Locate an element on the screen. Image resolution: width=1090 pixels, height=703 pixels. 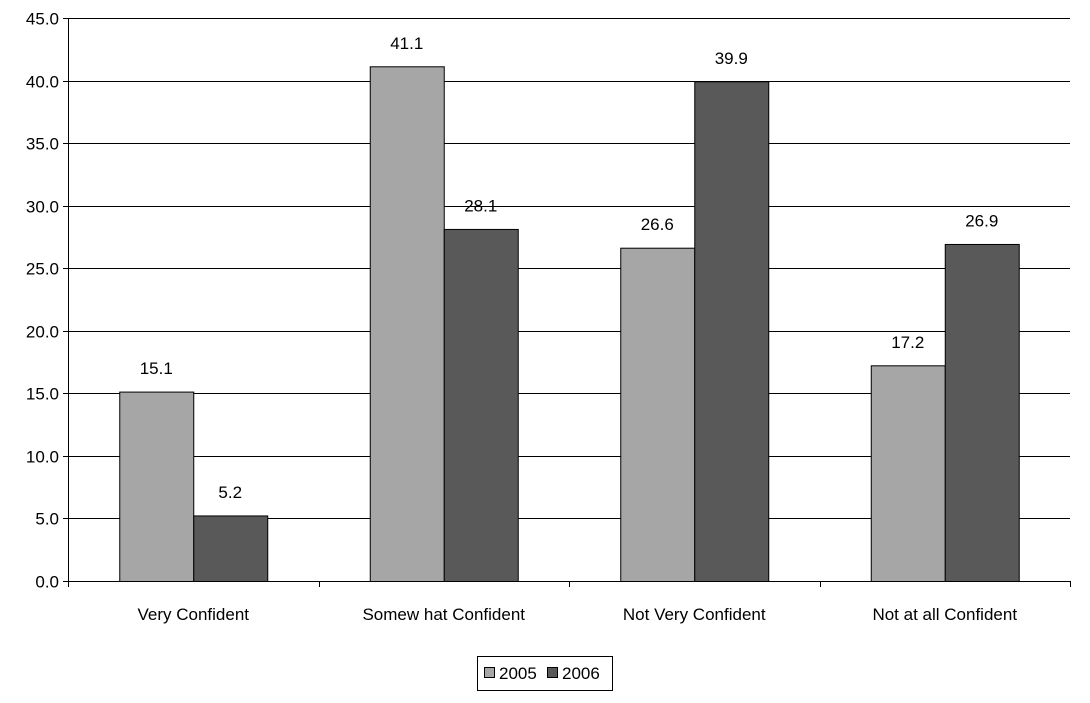
x-category-label: Not at all Confident is located at coordinates (944, 614).